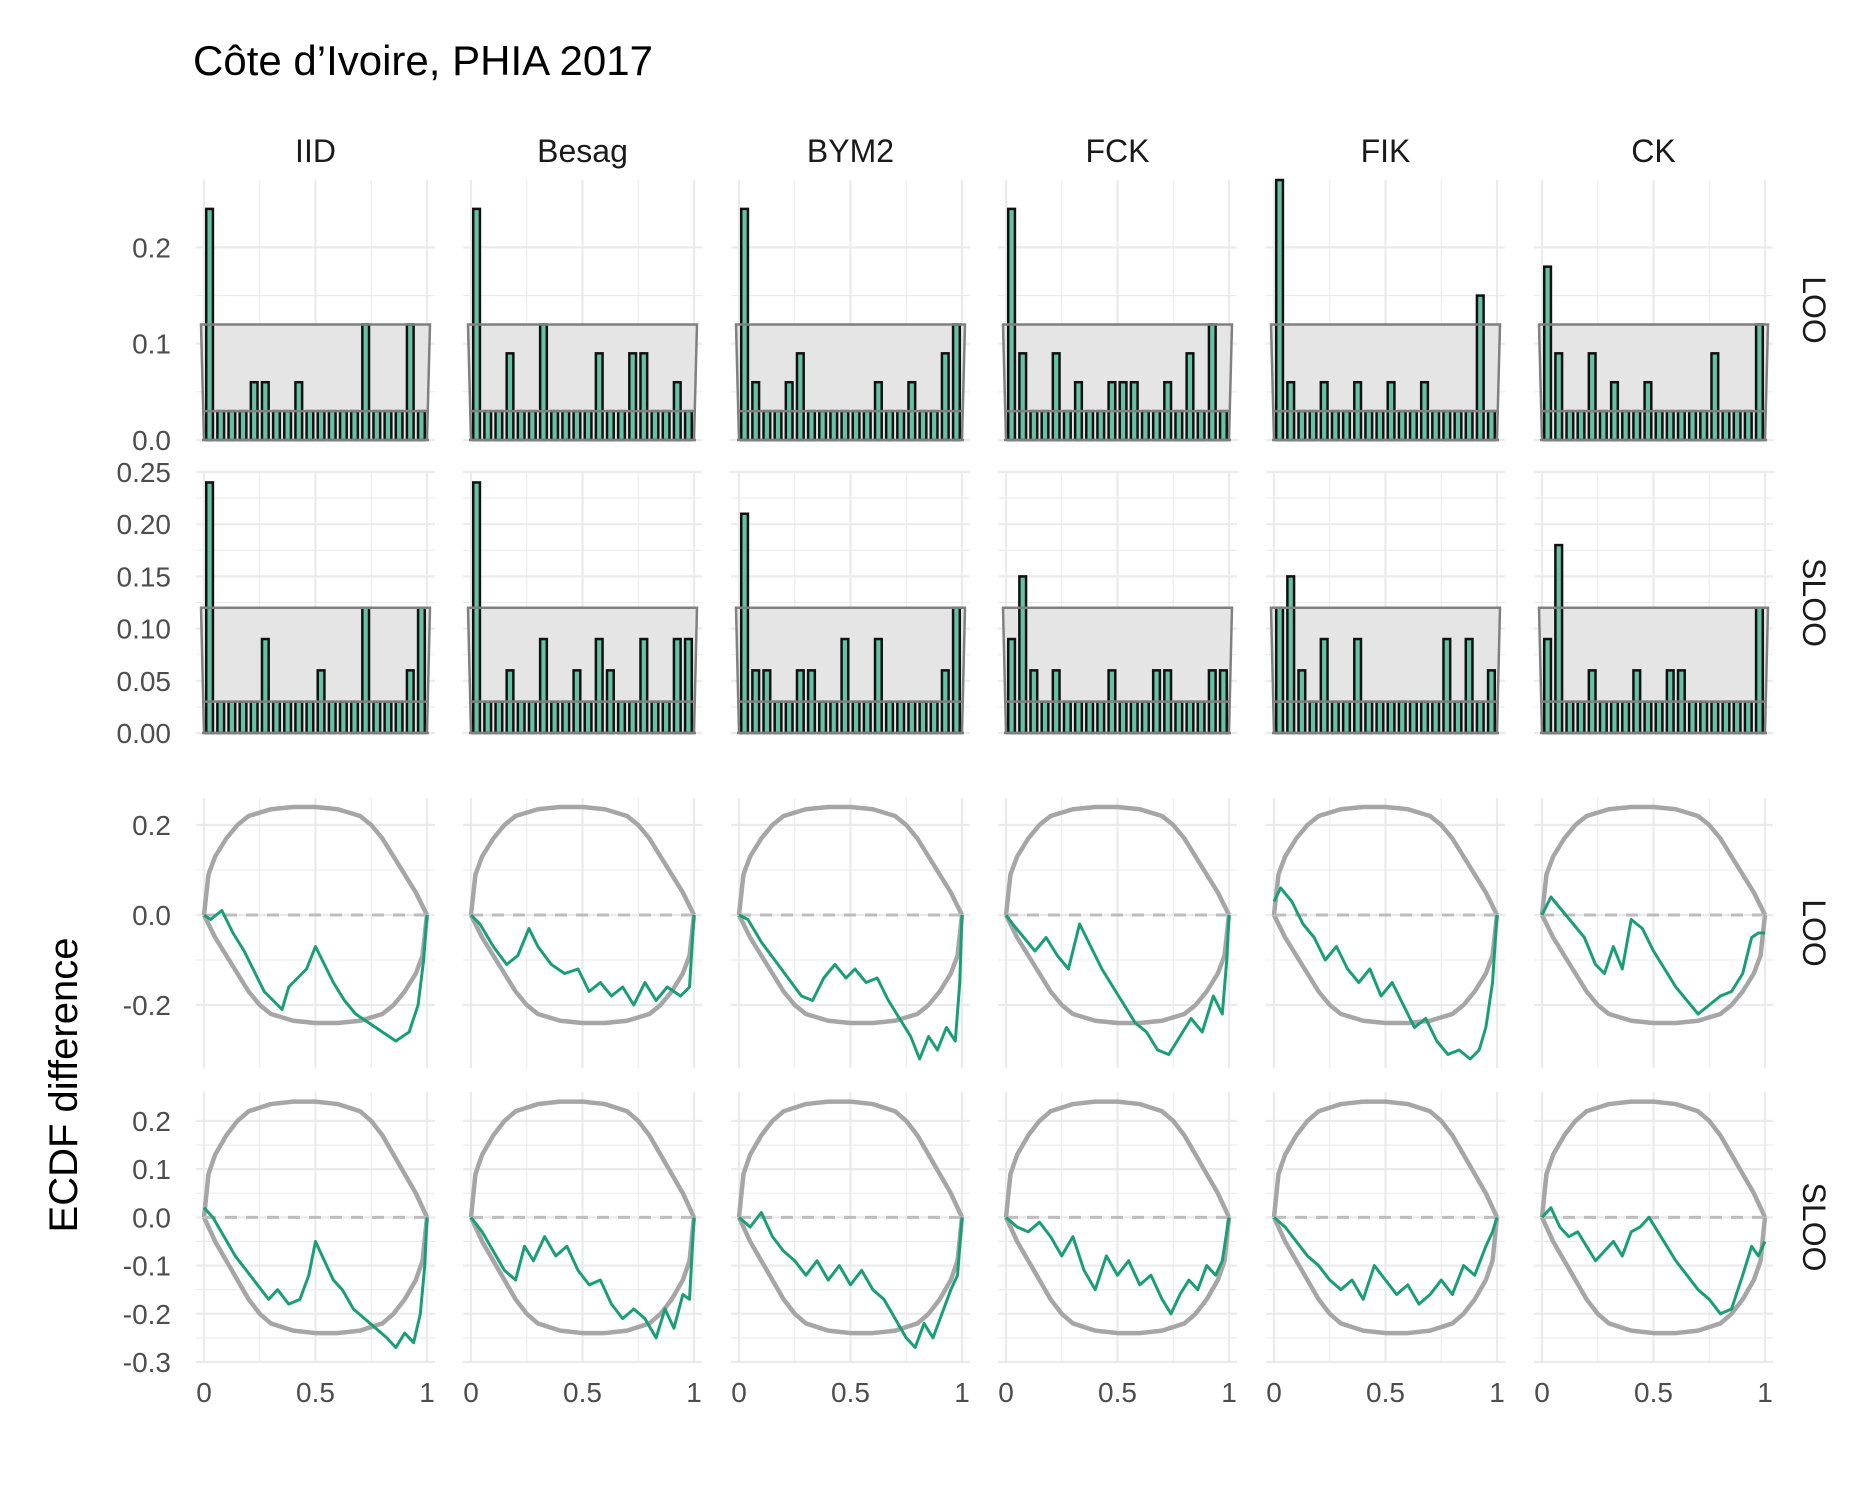 This screenshot has width=1875, height=1500. I want to click on chart-title: Côte d’Ivoire, PHIA 2017, so click(423, 60).